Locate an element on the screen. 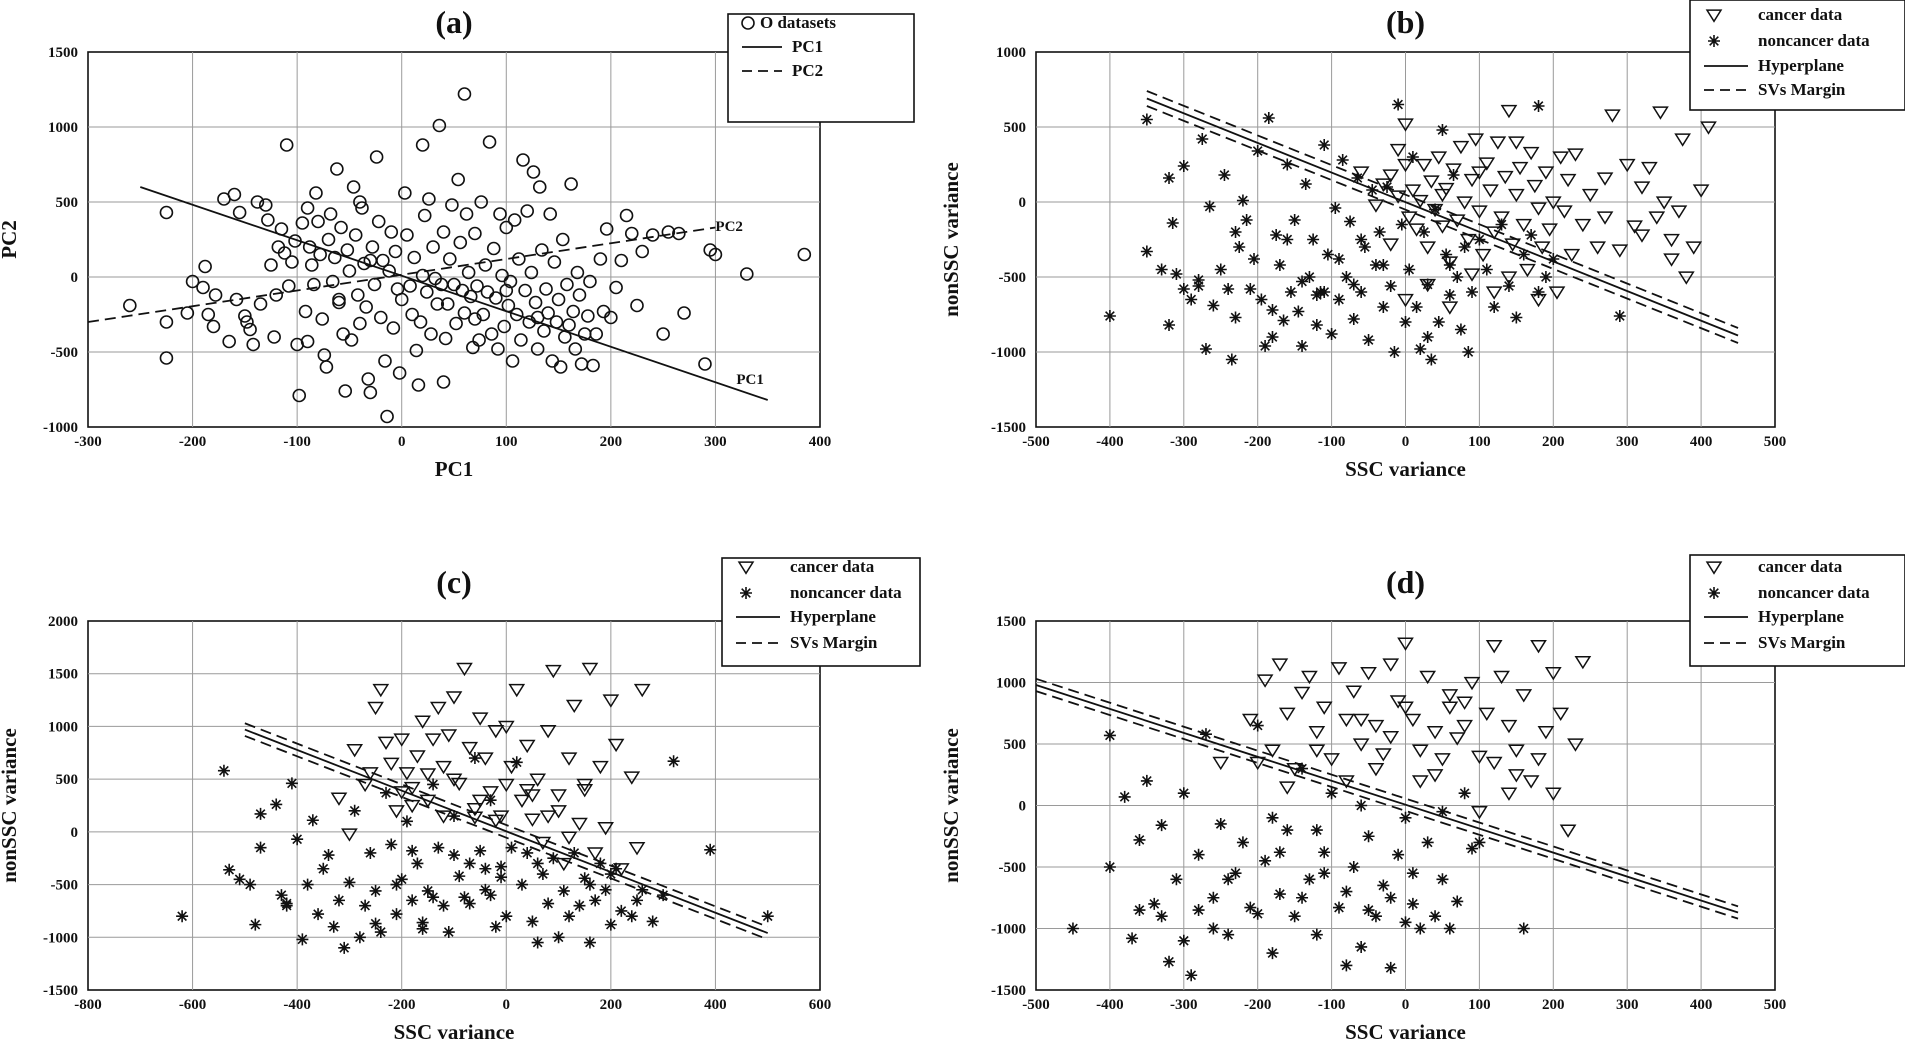  x-tick-label: -100 is located at coordinates (297, 442).